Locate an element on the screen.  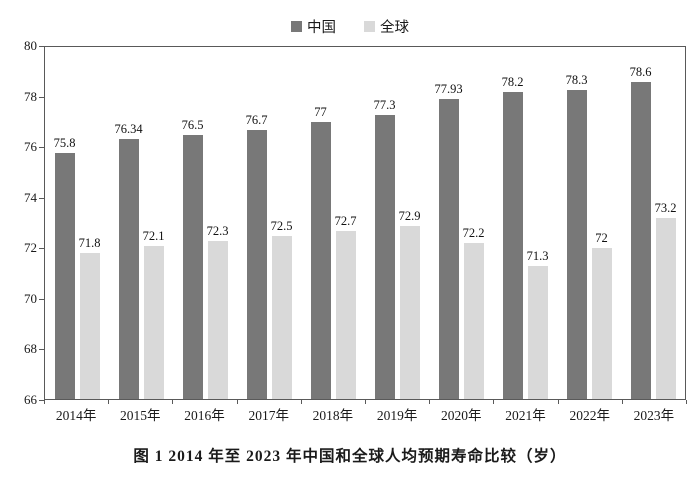
y-tick-label: 78 is located at coordinates (30, 96).